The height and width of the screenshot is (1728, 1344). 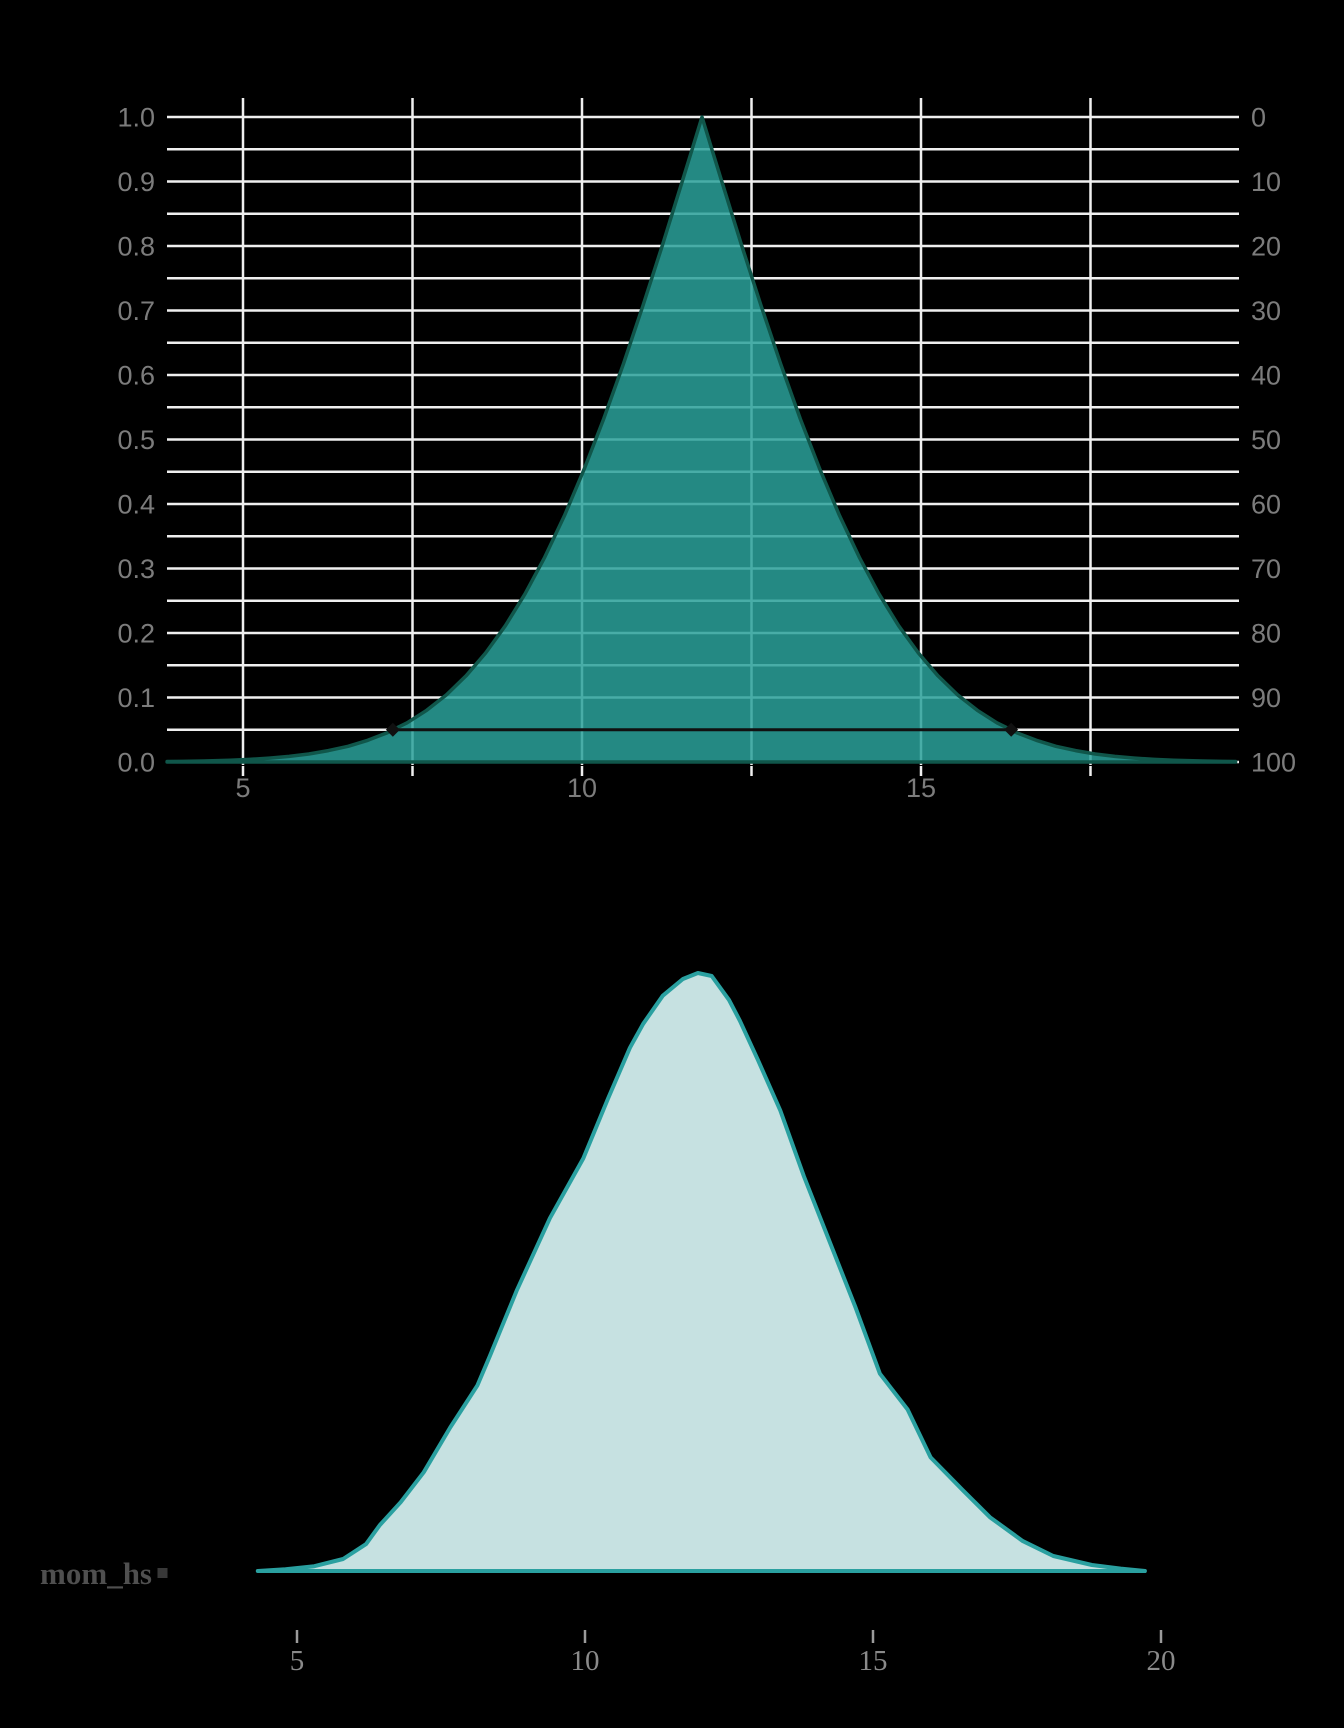 What do you see at coordinates (136, 569) in the screenshot?
I see `y-left-tick-label: 0.3` at bounding box center [136, 569].